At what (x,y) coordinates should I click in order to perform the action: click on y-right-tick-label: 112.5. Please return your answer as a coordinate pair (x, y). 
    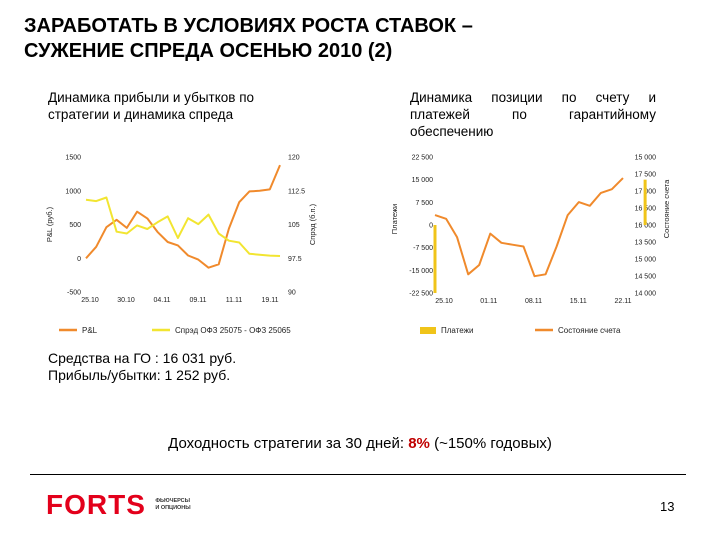
    Looking at the image, I should click on (296, 191).